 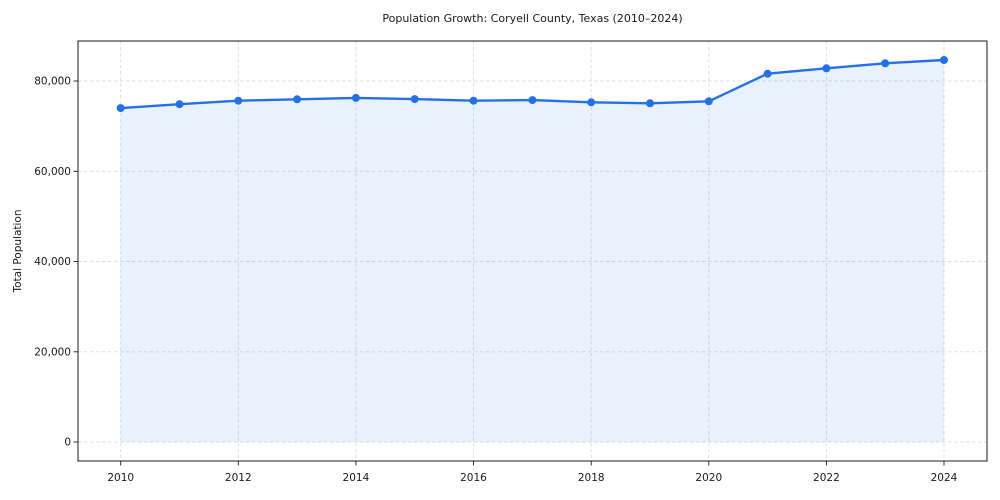 I want to click on y-tick-label: 80,000, so click(x=52, y=82).